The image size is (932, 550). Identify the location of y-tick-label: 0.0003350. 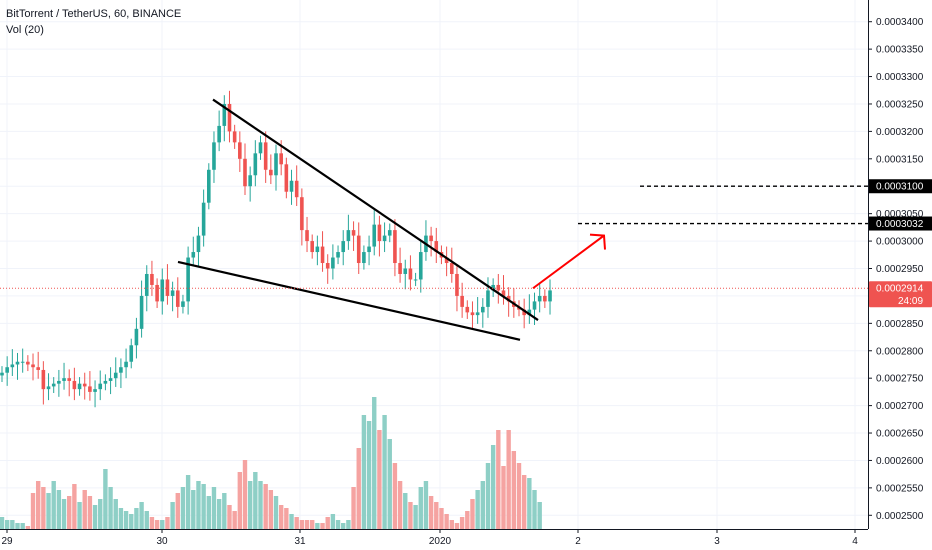
(900, 50).